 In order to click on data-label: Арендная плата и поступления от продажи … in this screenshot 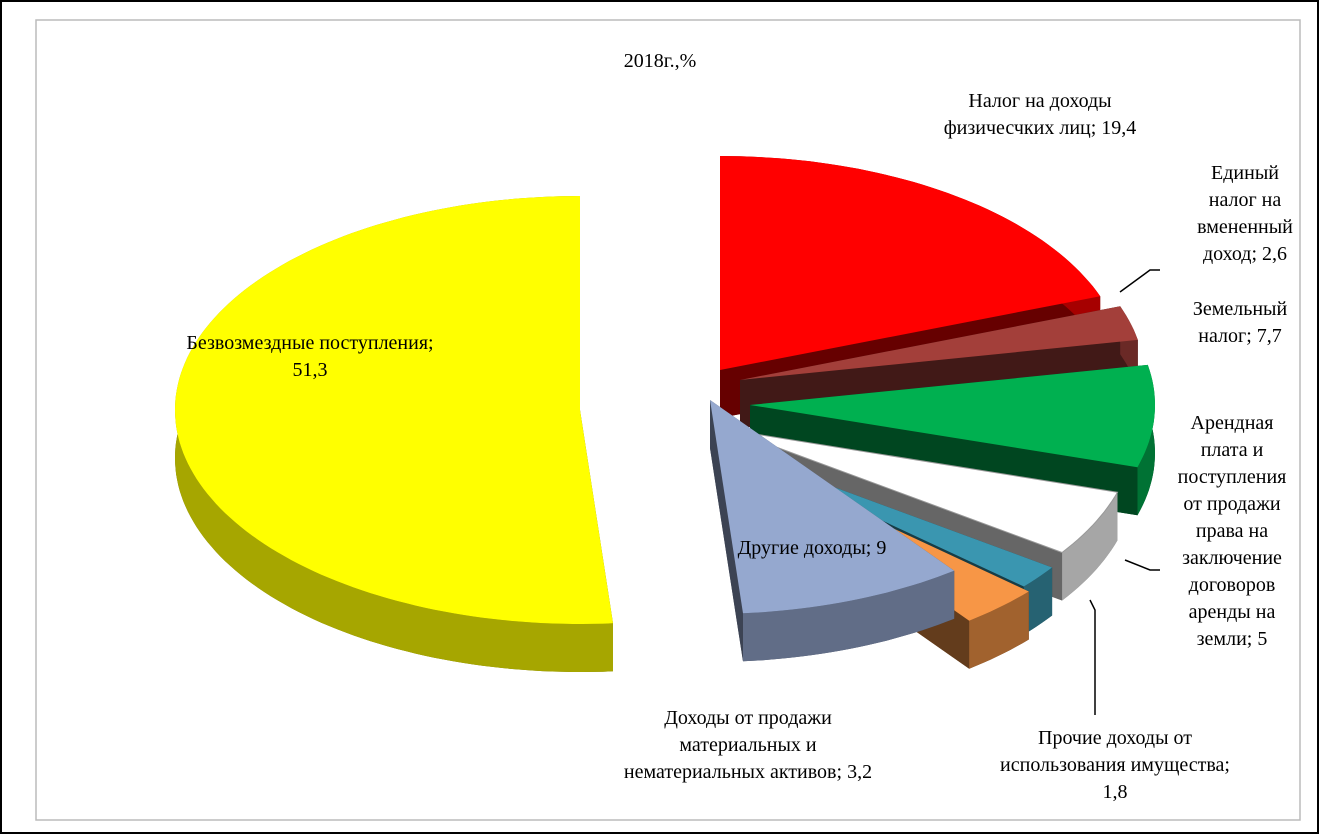, I will do `click(1232, 531)`.